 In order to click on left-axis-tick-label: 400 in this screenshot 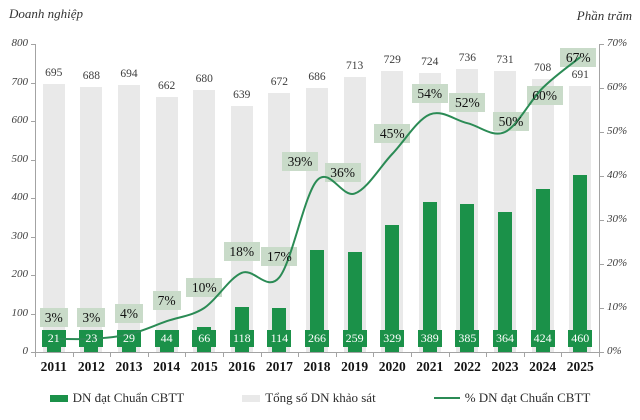, I will do `click(20, 197)`.